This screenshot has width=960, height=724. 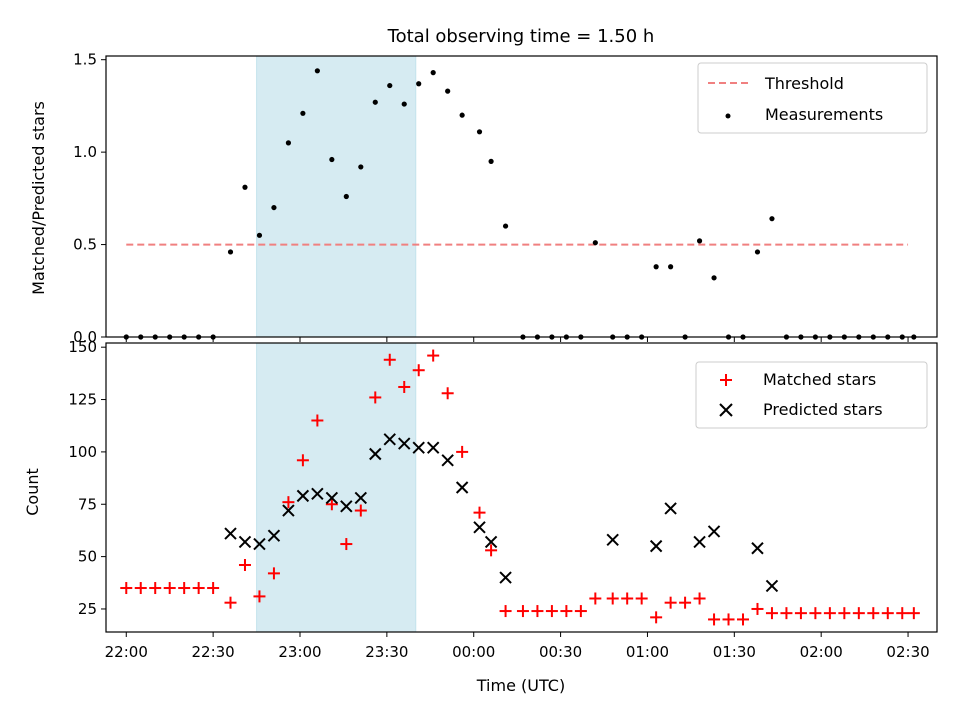 I want to click on legend-predicted-swatch, so click(x=726, y=410).